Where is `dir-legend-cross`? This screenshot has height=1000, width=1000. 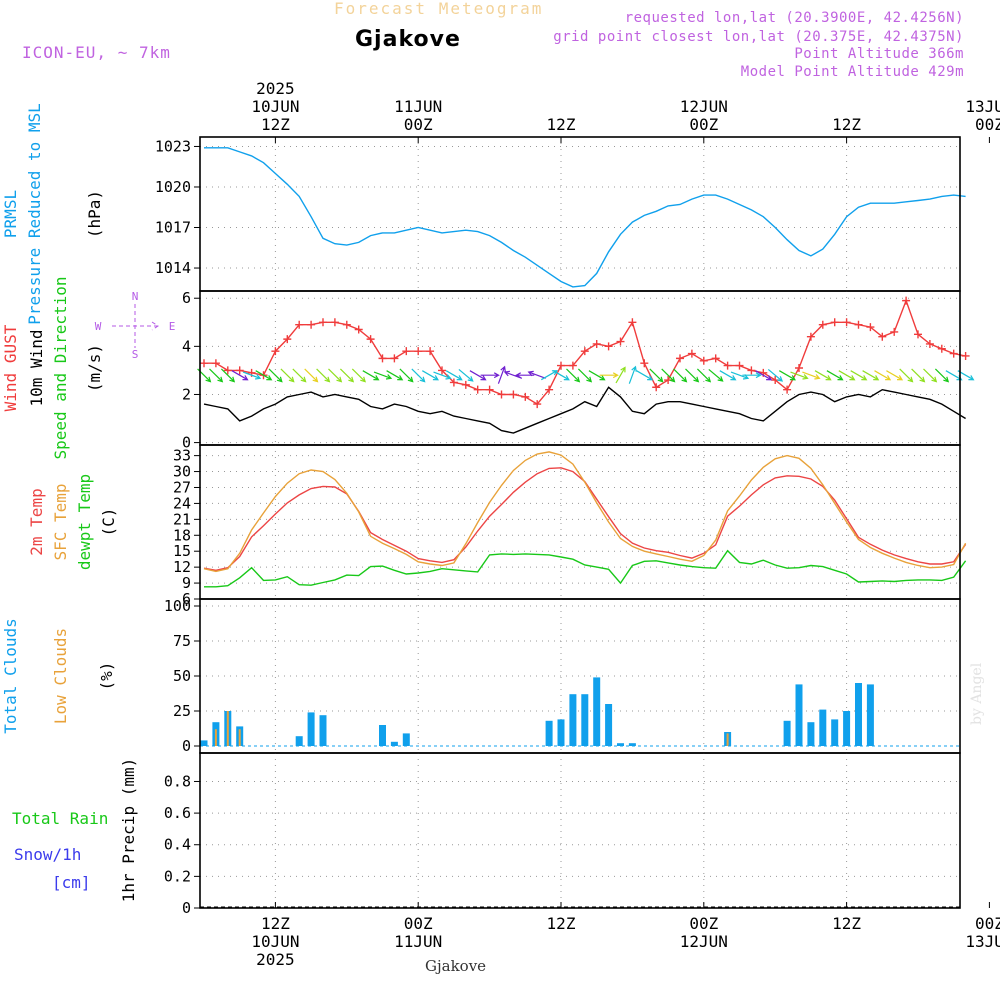
dir-legend-cross is located at coordinates (135, 326).